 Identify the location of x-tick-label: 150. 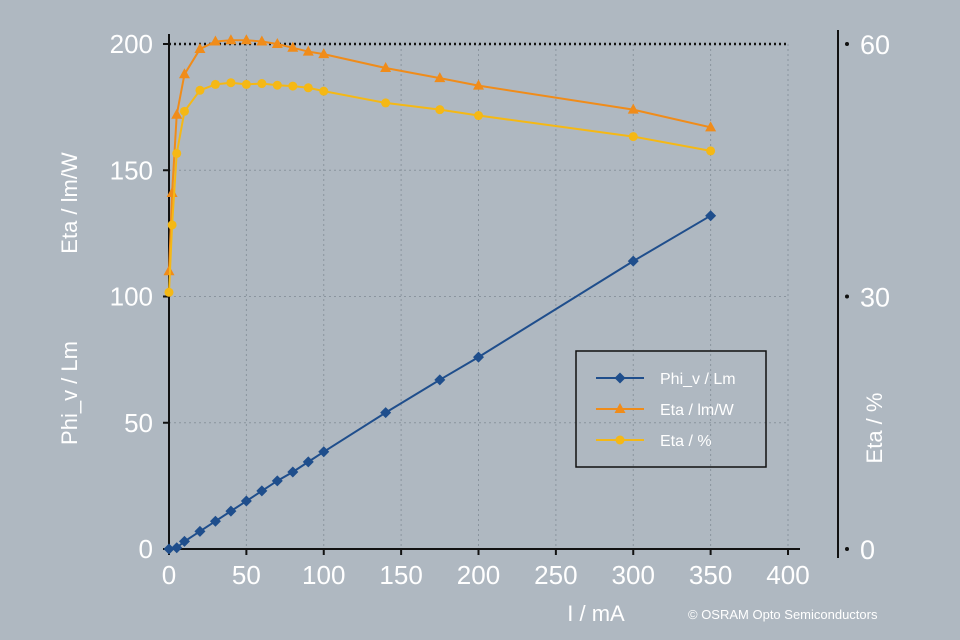
(400, 575).